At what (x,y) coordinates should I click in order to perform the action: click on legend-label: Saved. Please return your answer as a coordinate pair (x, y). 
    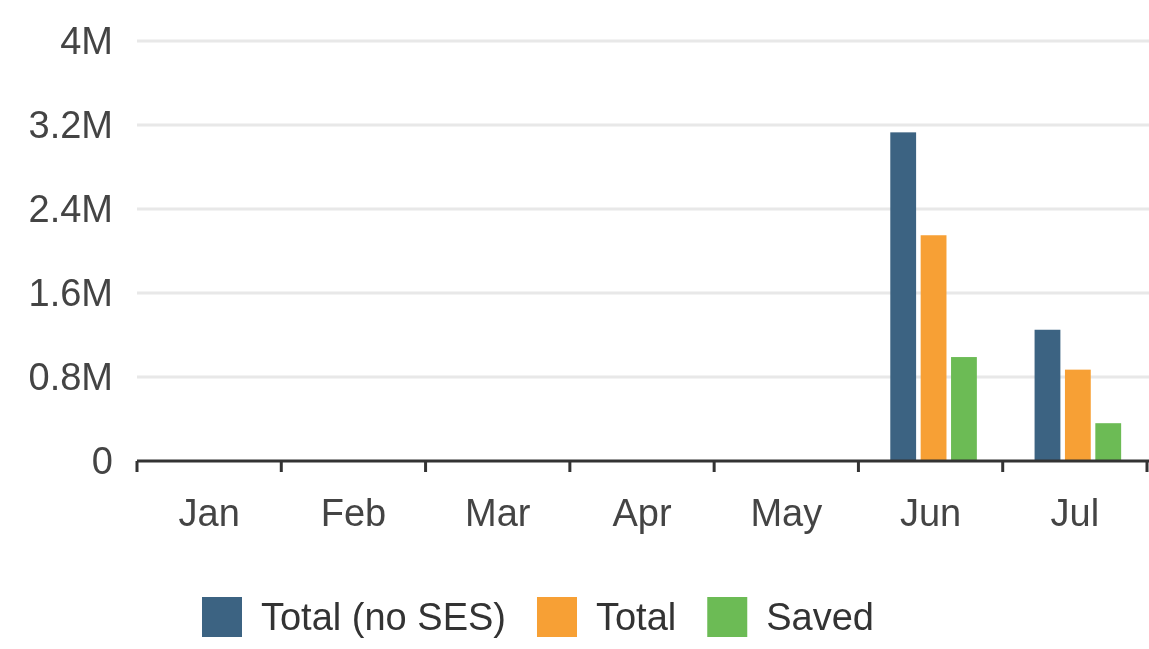
    Looking at the image, I should click on (820, 617).